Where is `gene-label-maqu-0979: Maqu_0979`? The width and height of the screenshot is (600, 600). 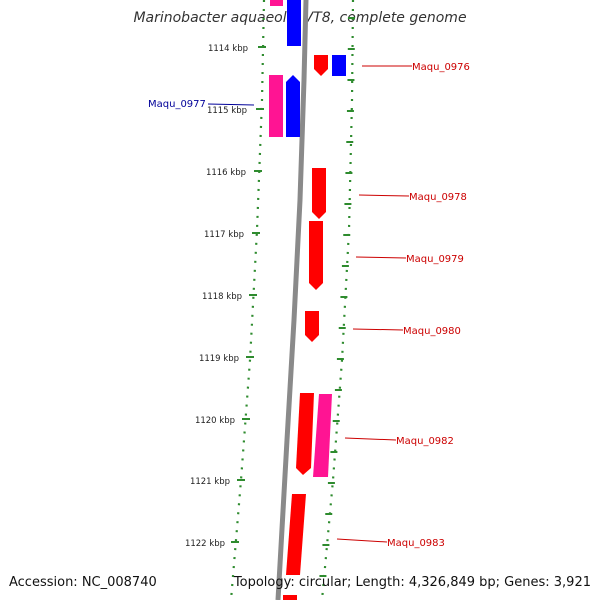
gene-label-maqu-0979: Maqu_0979 is located at coordinates (435, 259).